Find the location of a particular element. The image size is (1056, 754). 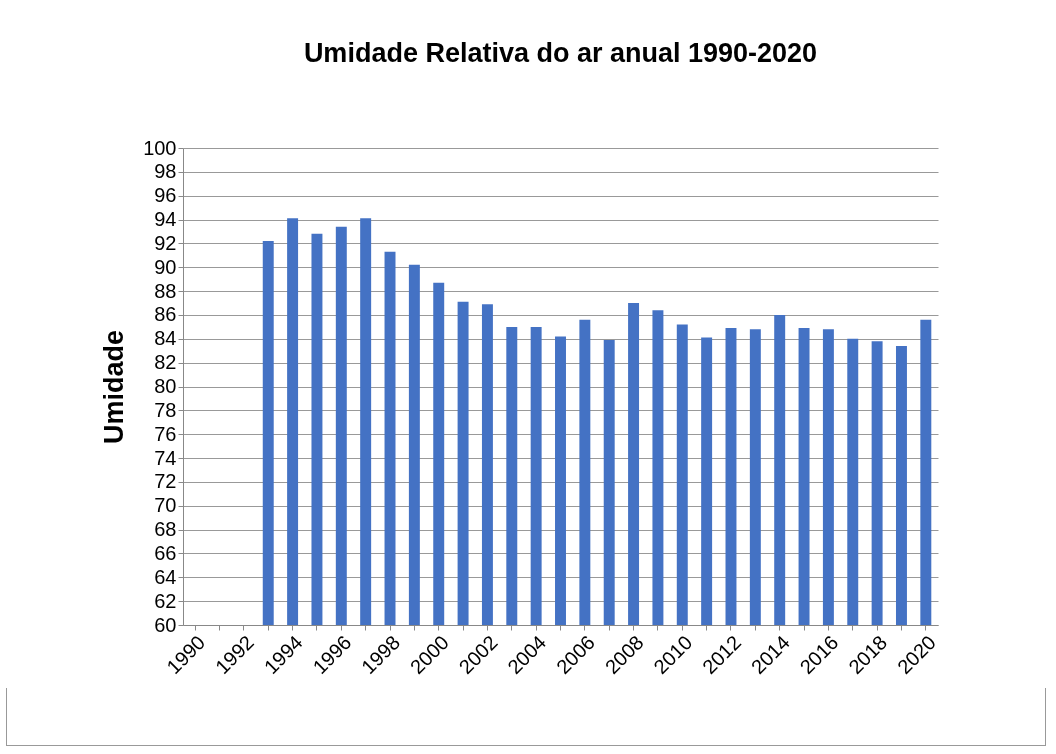

y-tick-label: 94 is located at coordinates (165, 219).